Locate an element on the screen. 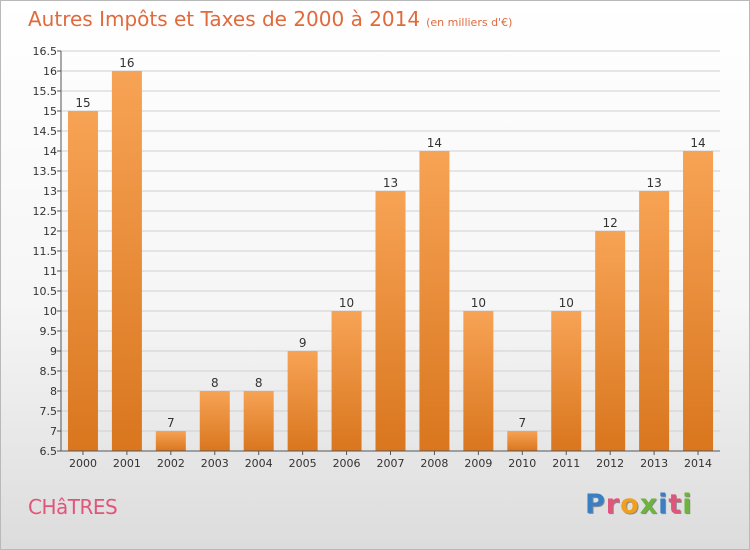  y-tick-label: 11.5 is located at coordinates (45, 251).